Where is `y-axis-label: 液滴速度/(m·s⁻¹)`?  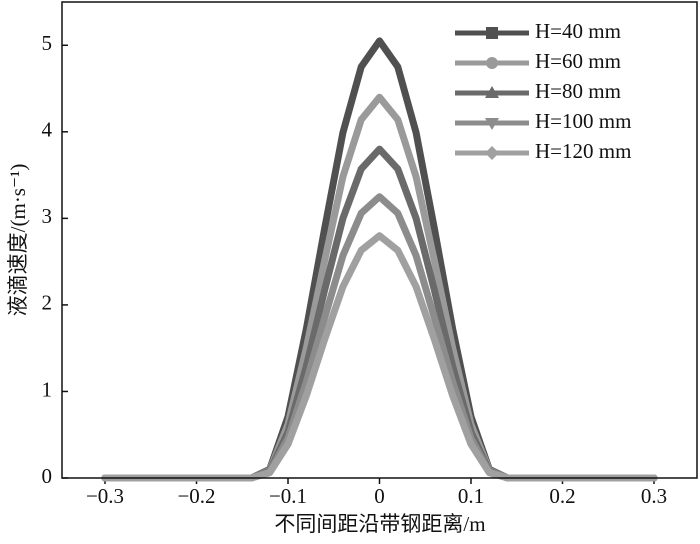
y-axis-label: 液滴速度/(m·s⁻¹) is located at coordinates (18, 240).